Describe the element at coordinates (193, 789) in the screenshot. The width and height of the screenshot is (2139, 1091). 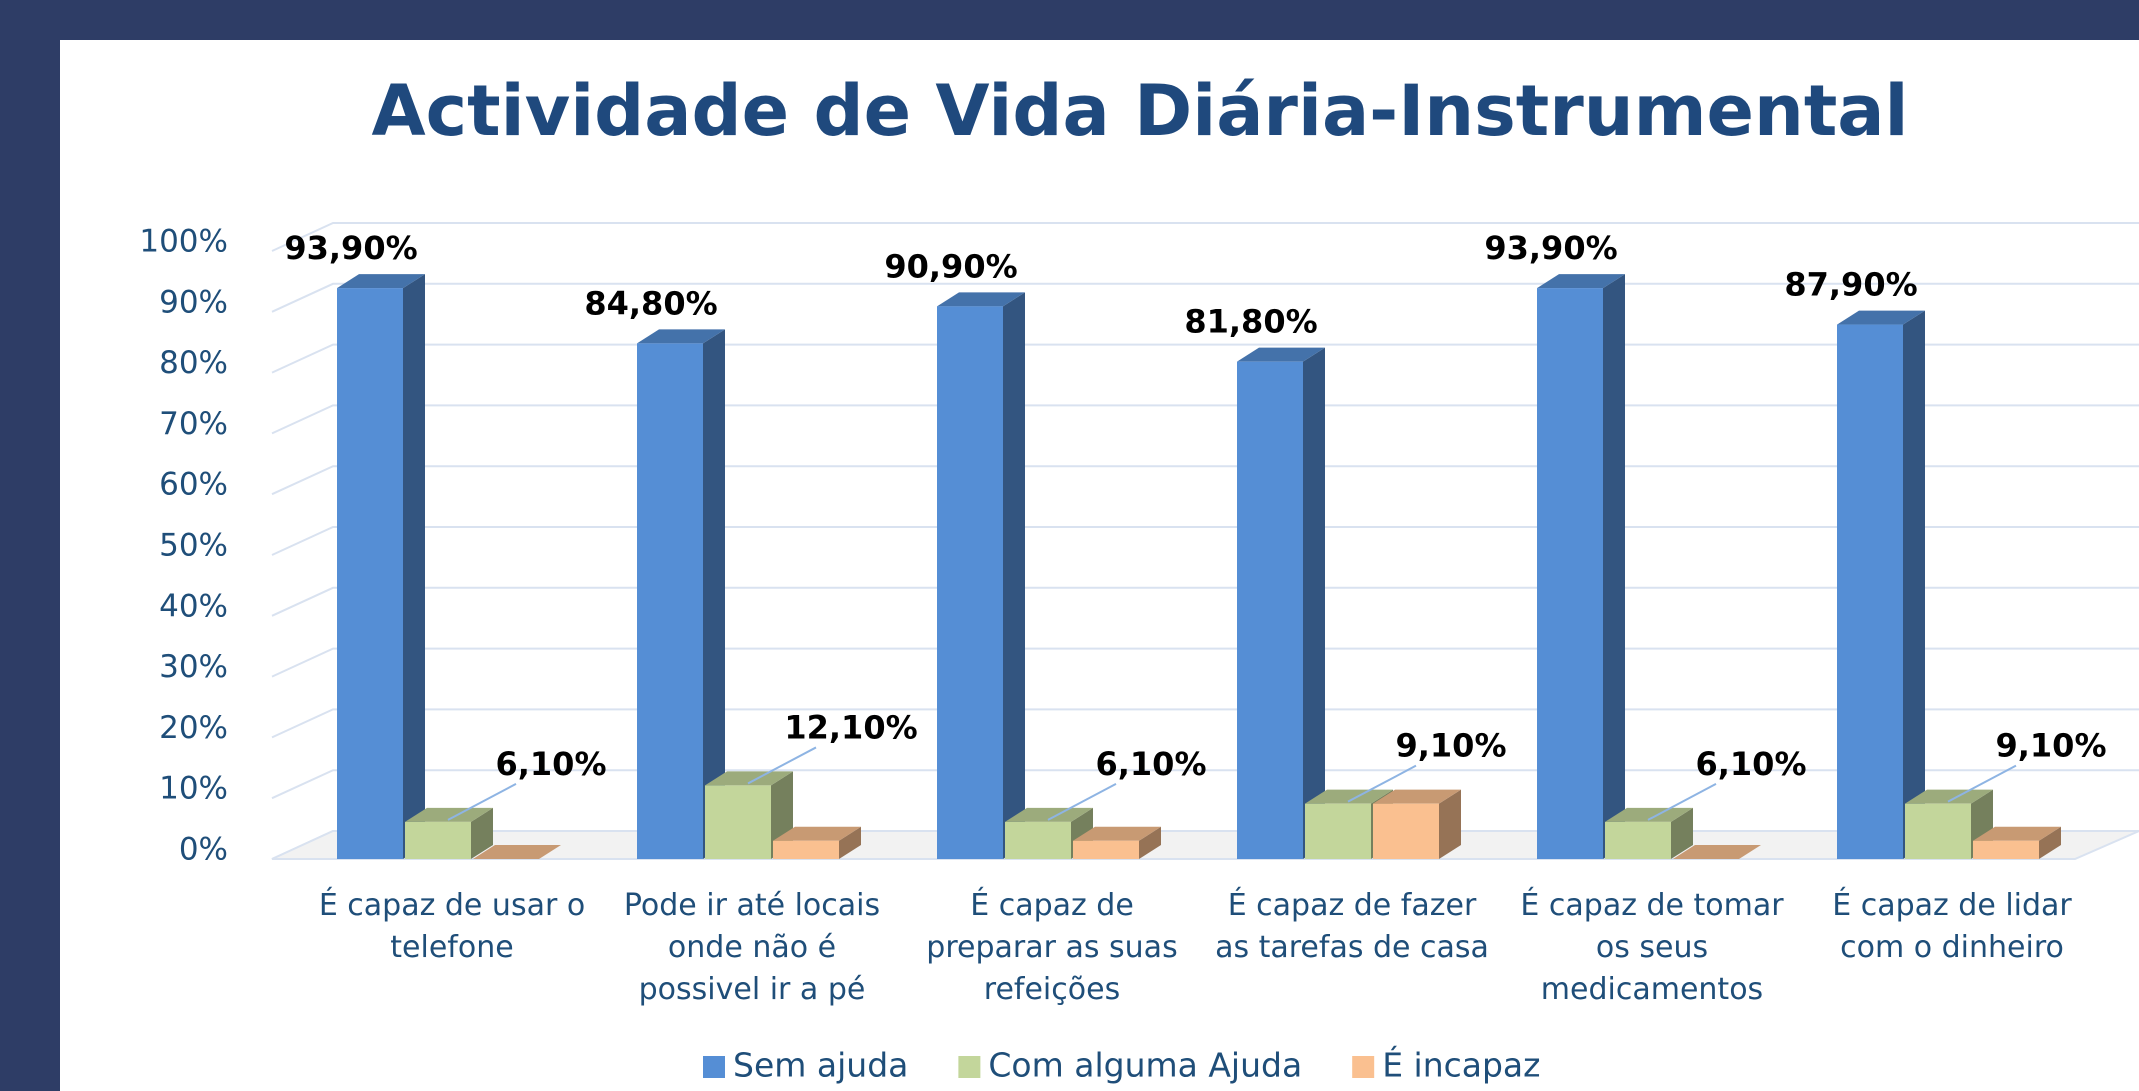
I see `y-tick-label: 10%` at that location.